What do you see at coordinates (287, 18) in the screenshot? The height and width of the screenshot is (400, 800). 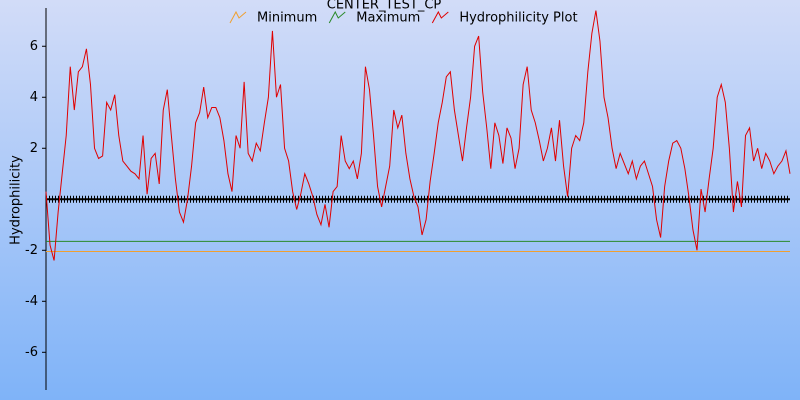 I see `legend-label: Minimum` at bounding box center [287, 18].